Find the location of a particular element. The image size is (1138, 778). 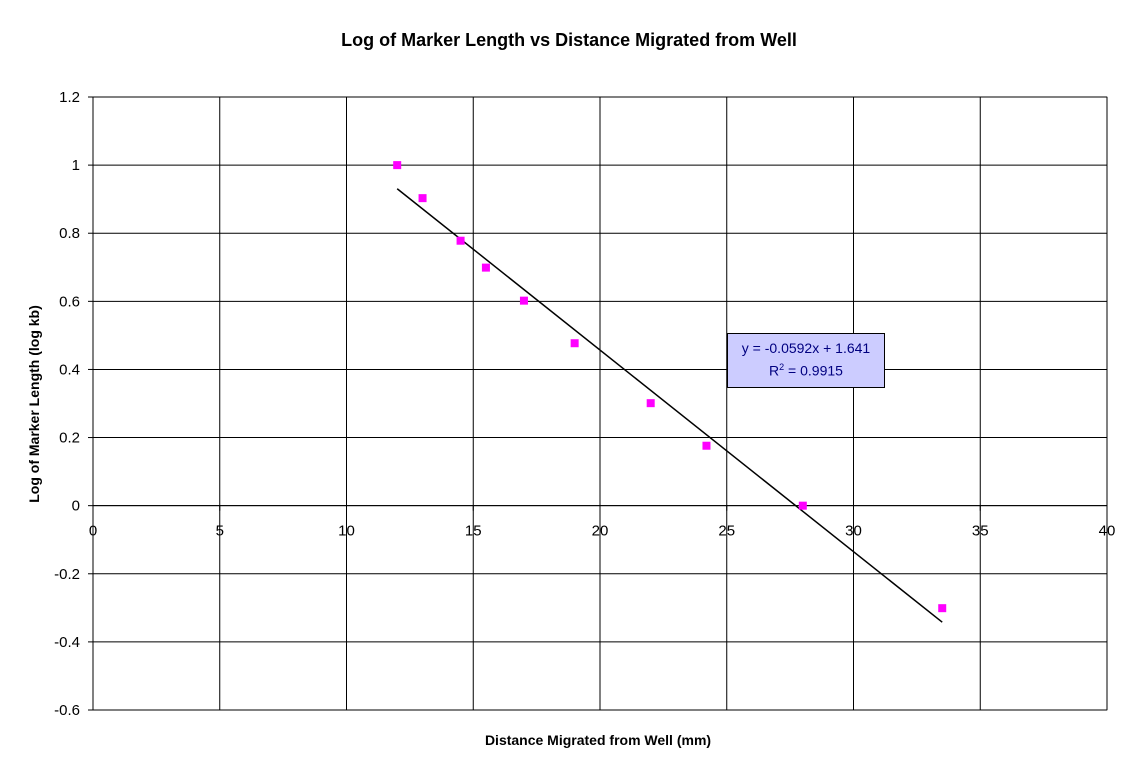

trendline-r-squared: R2 = 0.9915 is located at coordinates (806, 370).